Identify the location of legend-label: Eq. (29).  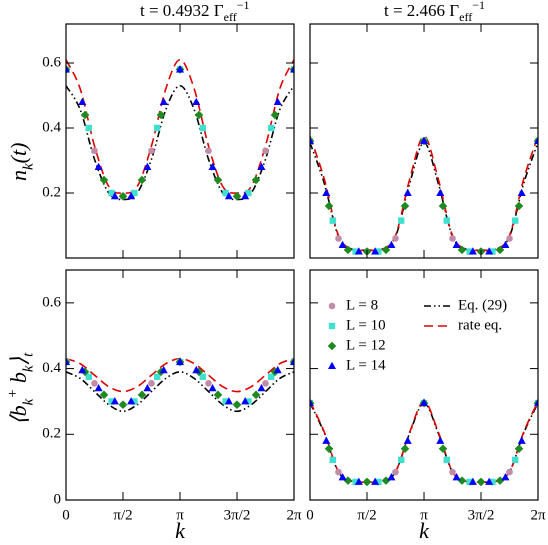
(482, 305).